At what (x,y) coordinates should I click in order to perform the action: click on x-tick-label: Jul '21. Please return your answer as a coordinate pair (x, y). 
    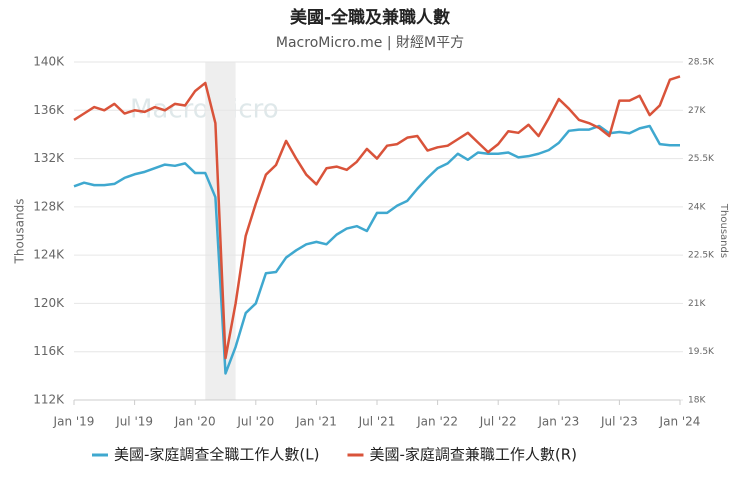
    Looking at the image, I should click on (377, 422).